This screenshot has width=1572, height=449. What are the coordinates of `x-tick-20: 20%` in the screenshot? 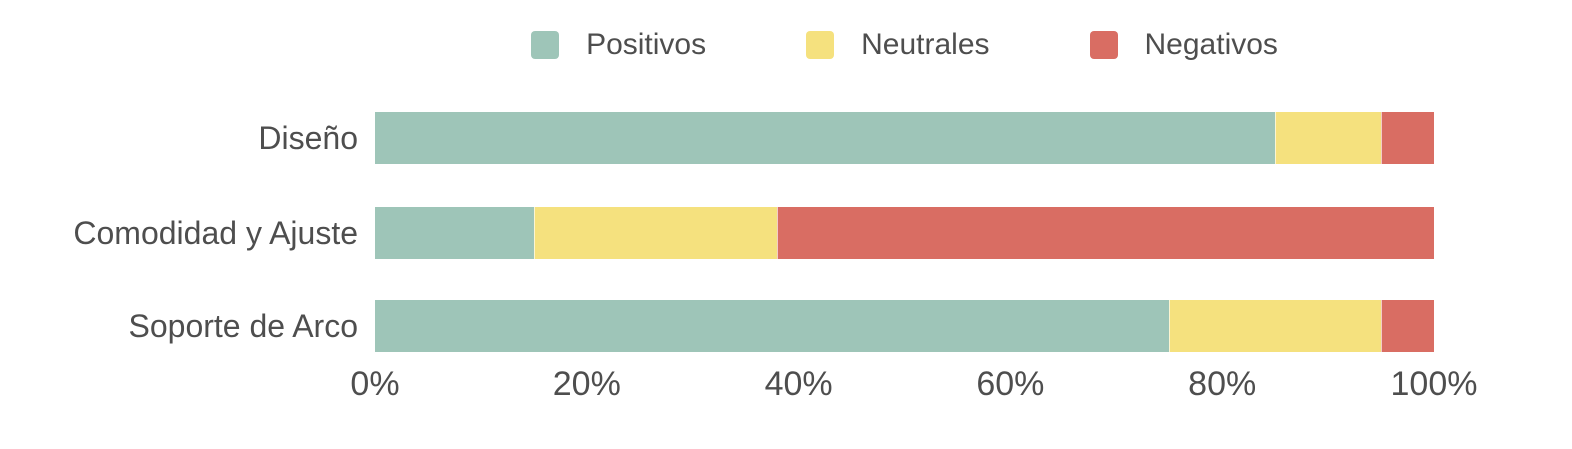 It's located at (586, 384).